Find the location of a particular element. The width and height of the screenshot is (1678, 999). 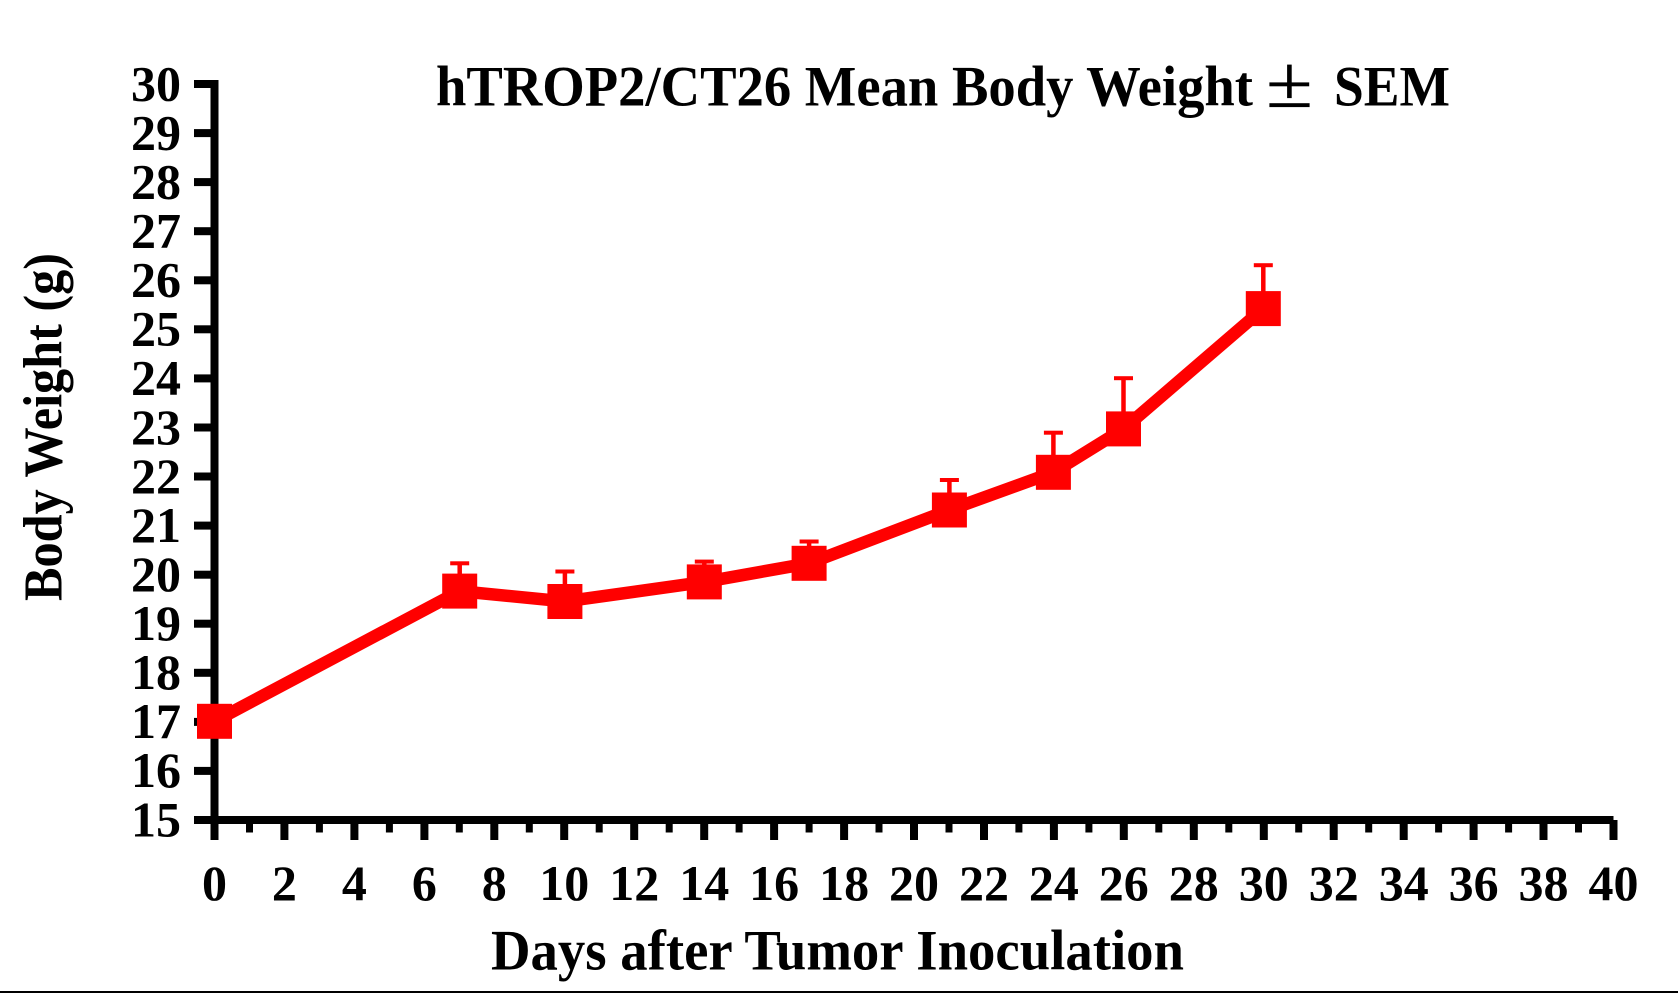

svg-text: 27 is located at coordinates (156, 231).